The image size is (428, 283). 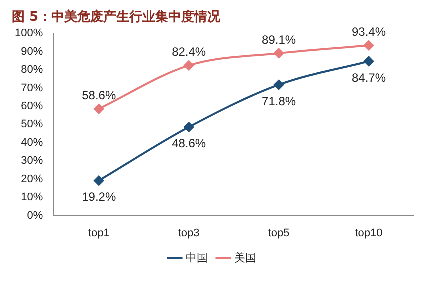 I want to click on y-tick-label: 70%, so click(x=32, y=88).